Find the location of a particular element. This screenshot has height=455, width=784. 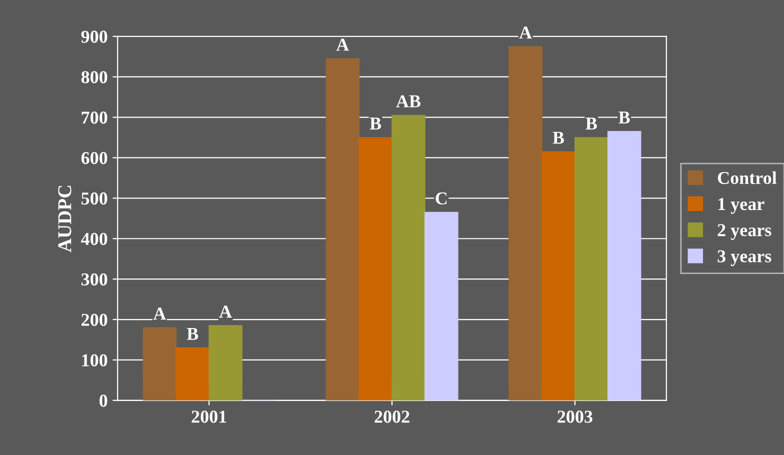

y-tick-label: 100 is located at coordinates (95, 360).